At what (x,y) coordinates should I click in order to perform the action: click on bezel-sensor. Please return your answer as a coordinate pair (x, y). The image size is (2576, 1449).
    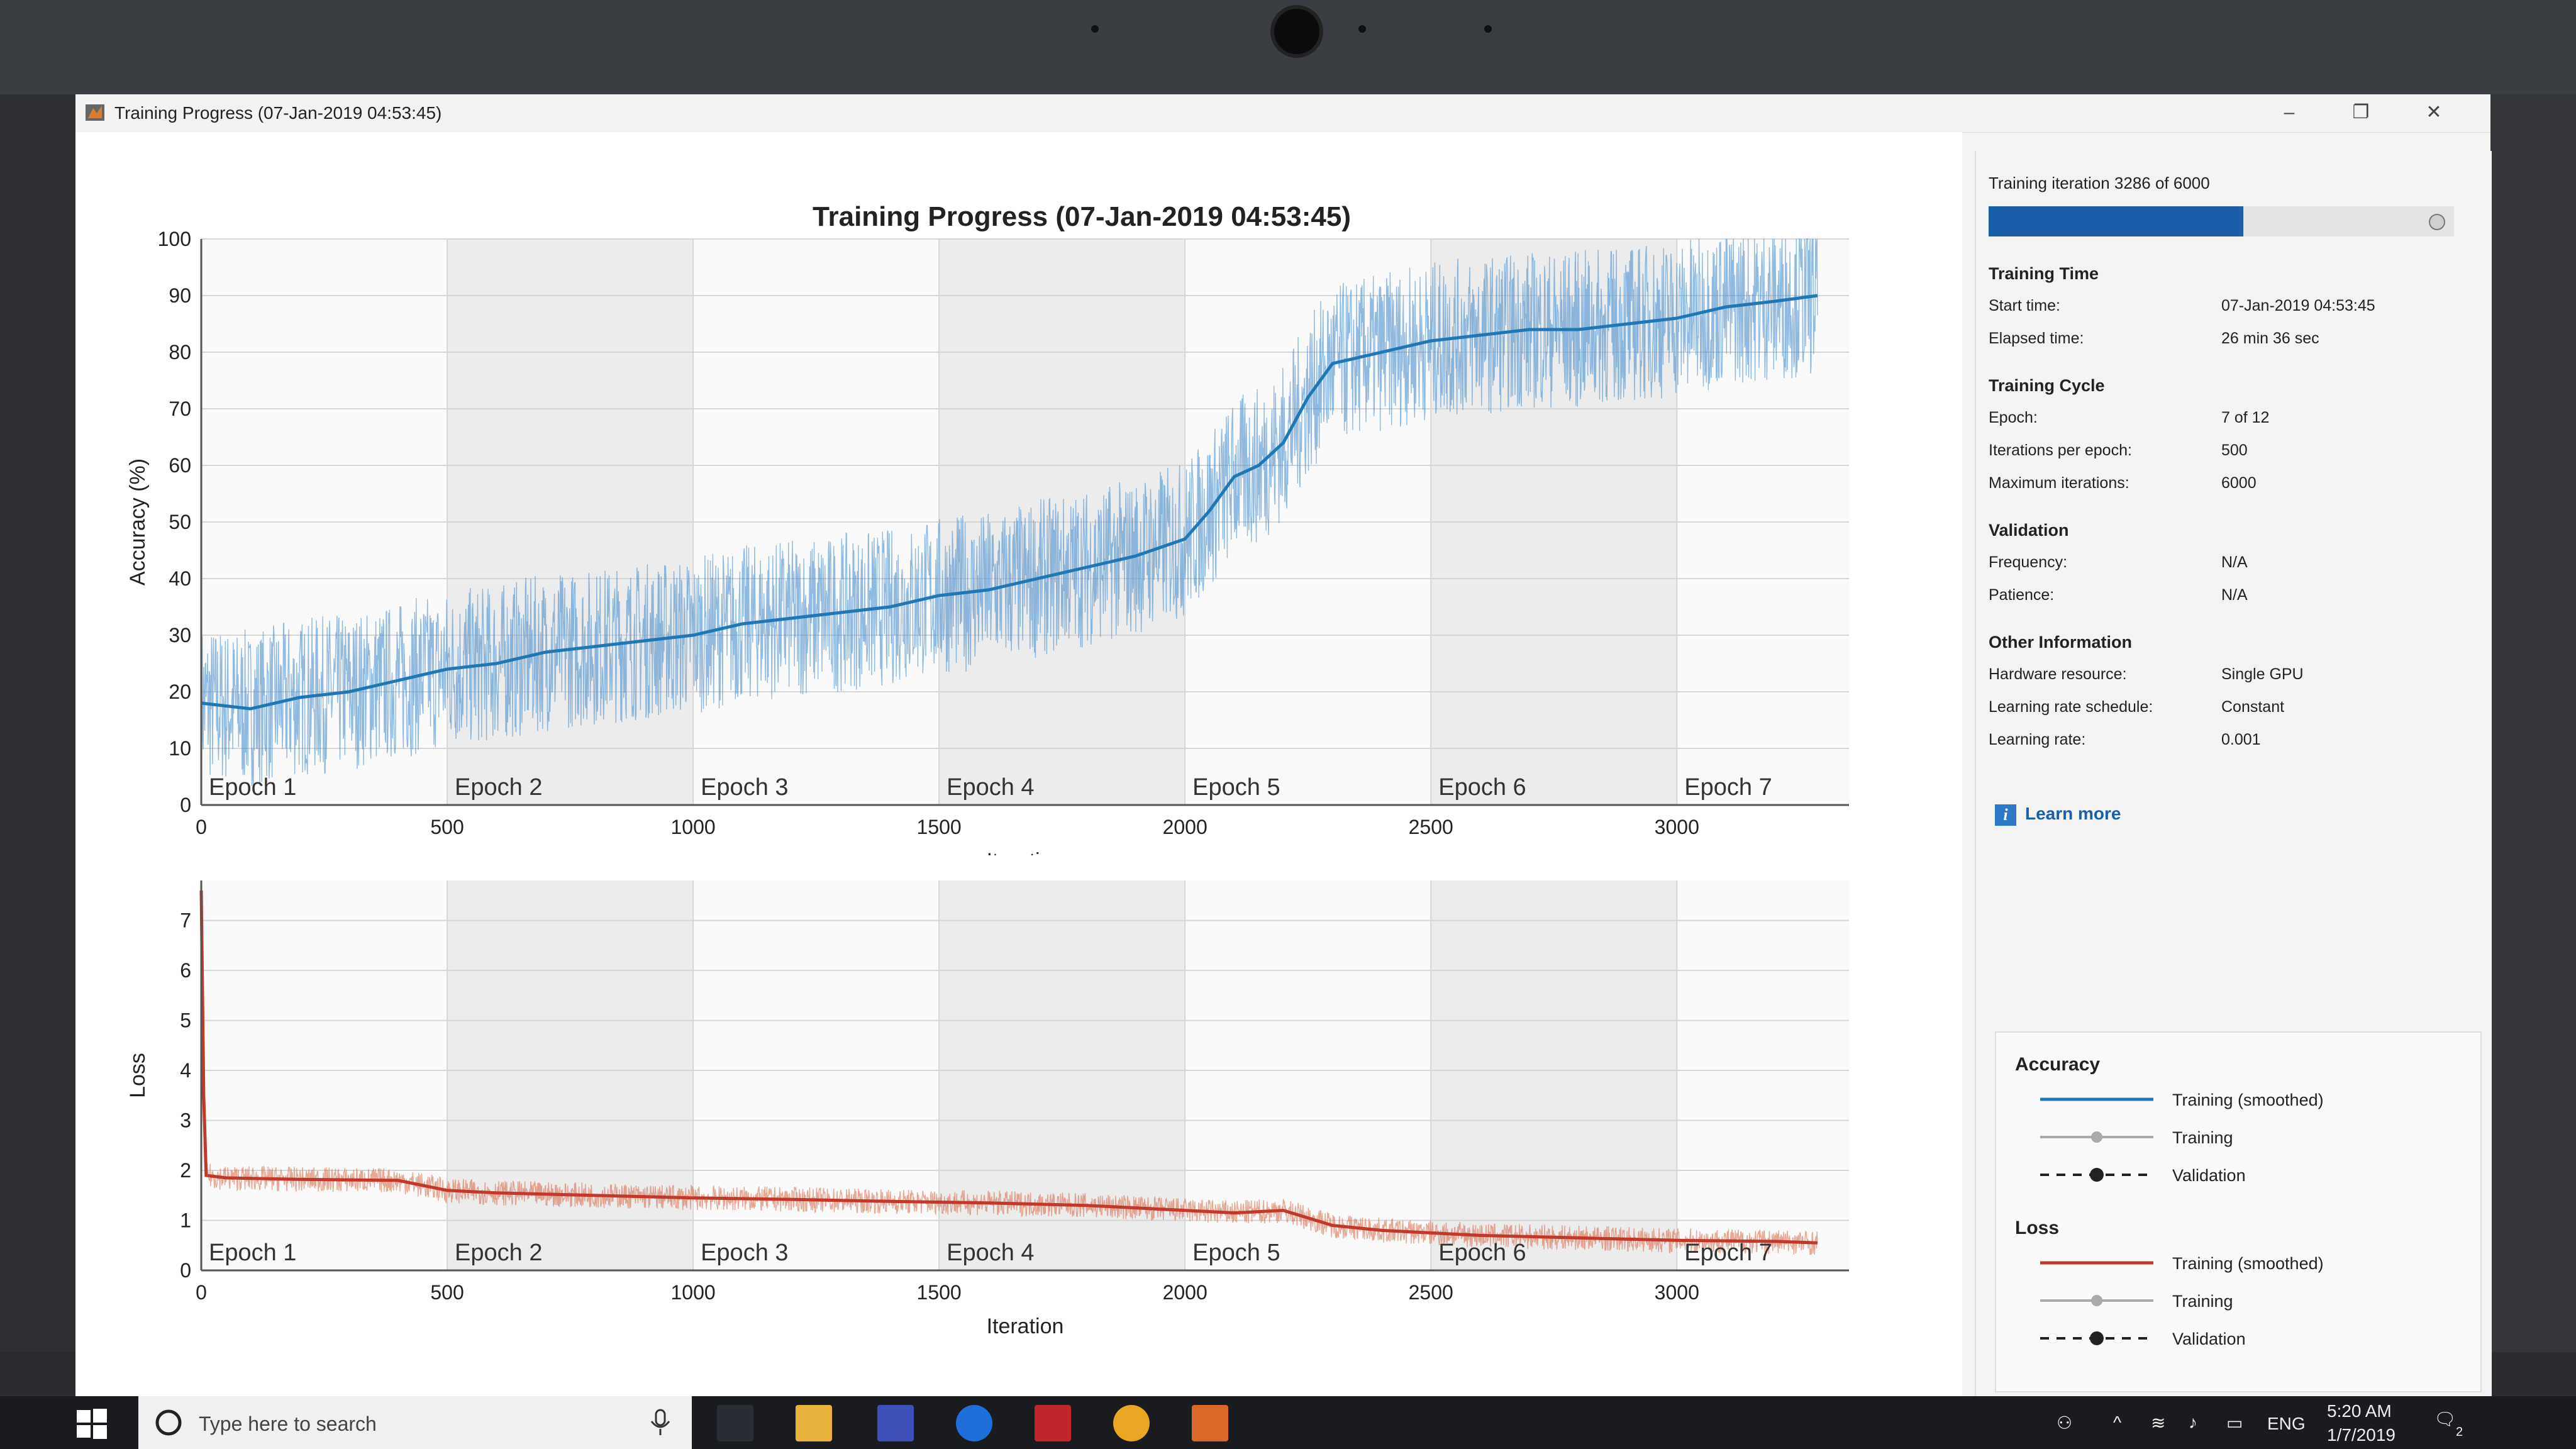
    Looking at the image, I should click on (1095, 29).